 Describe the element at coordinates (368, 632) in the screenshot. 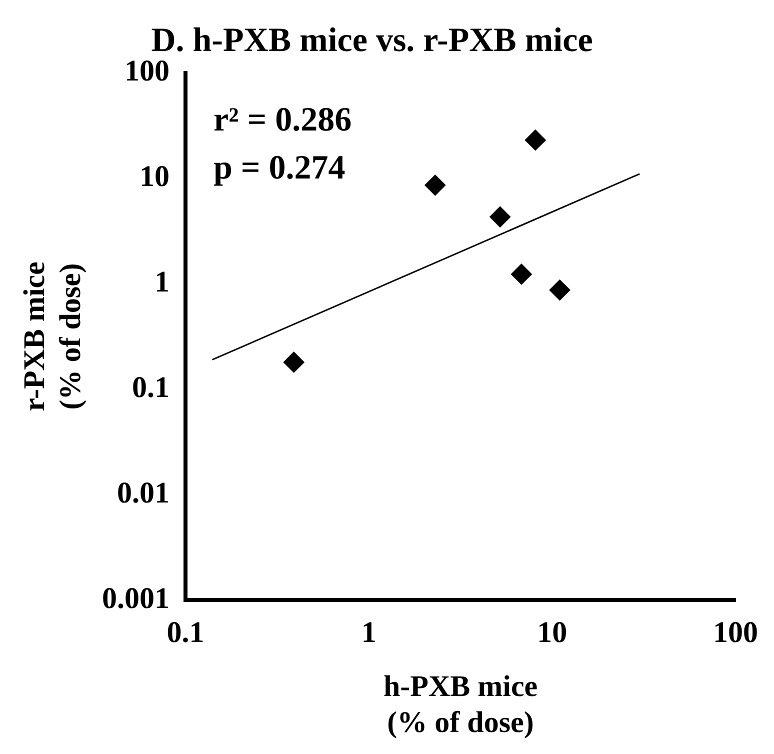

I see `x-tick-label: 1` at that location.